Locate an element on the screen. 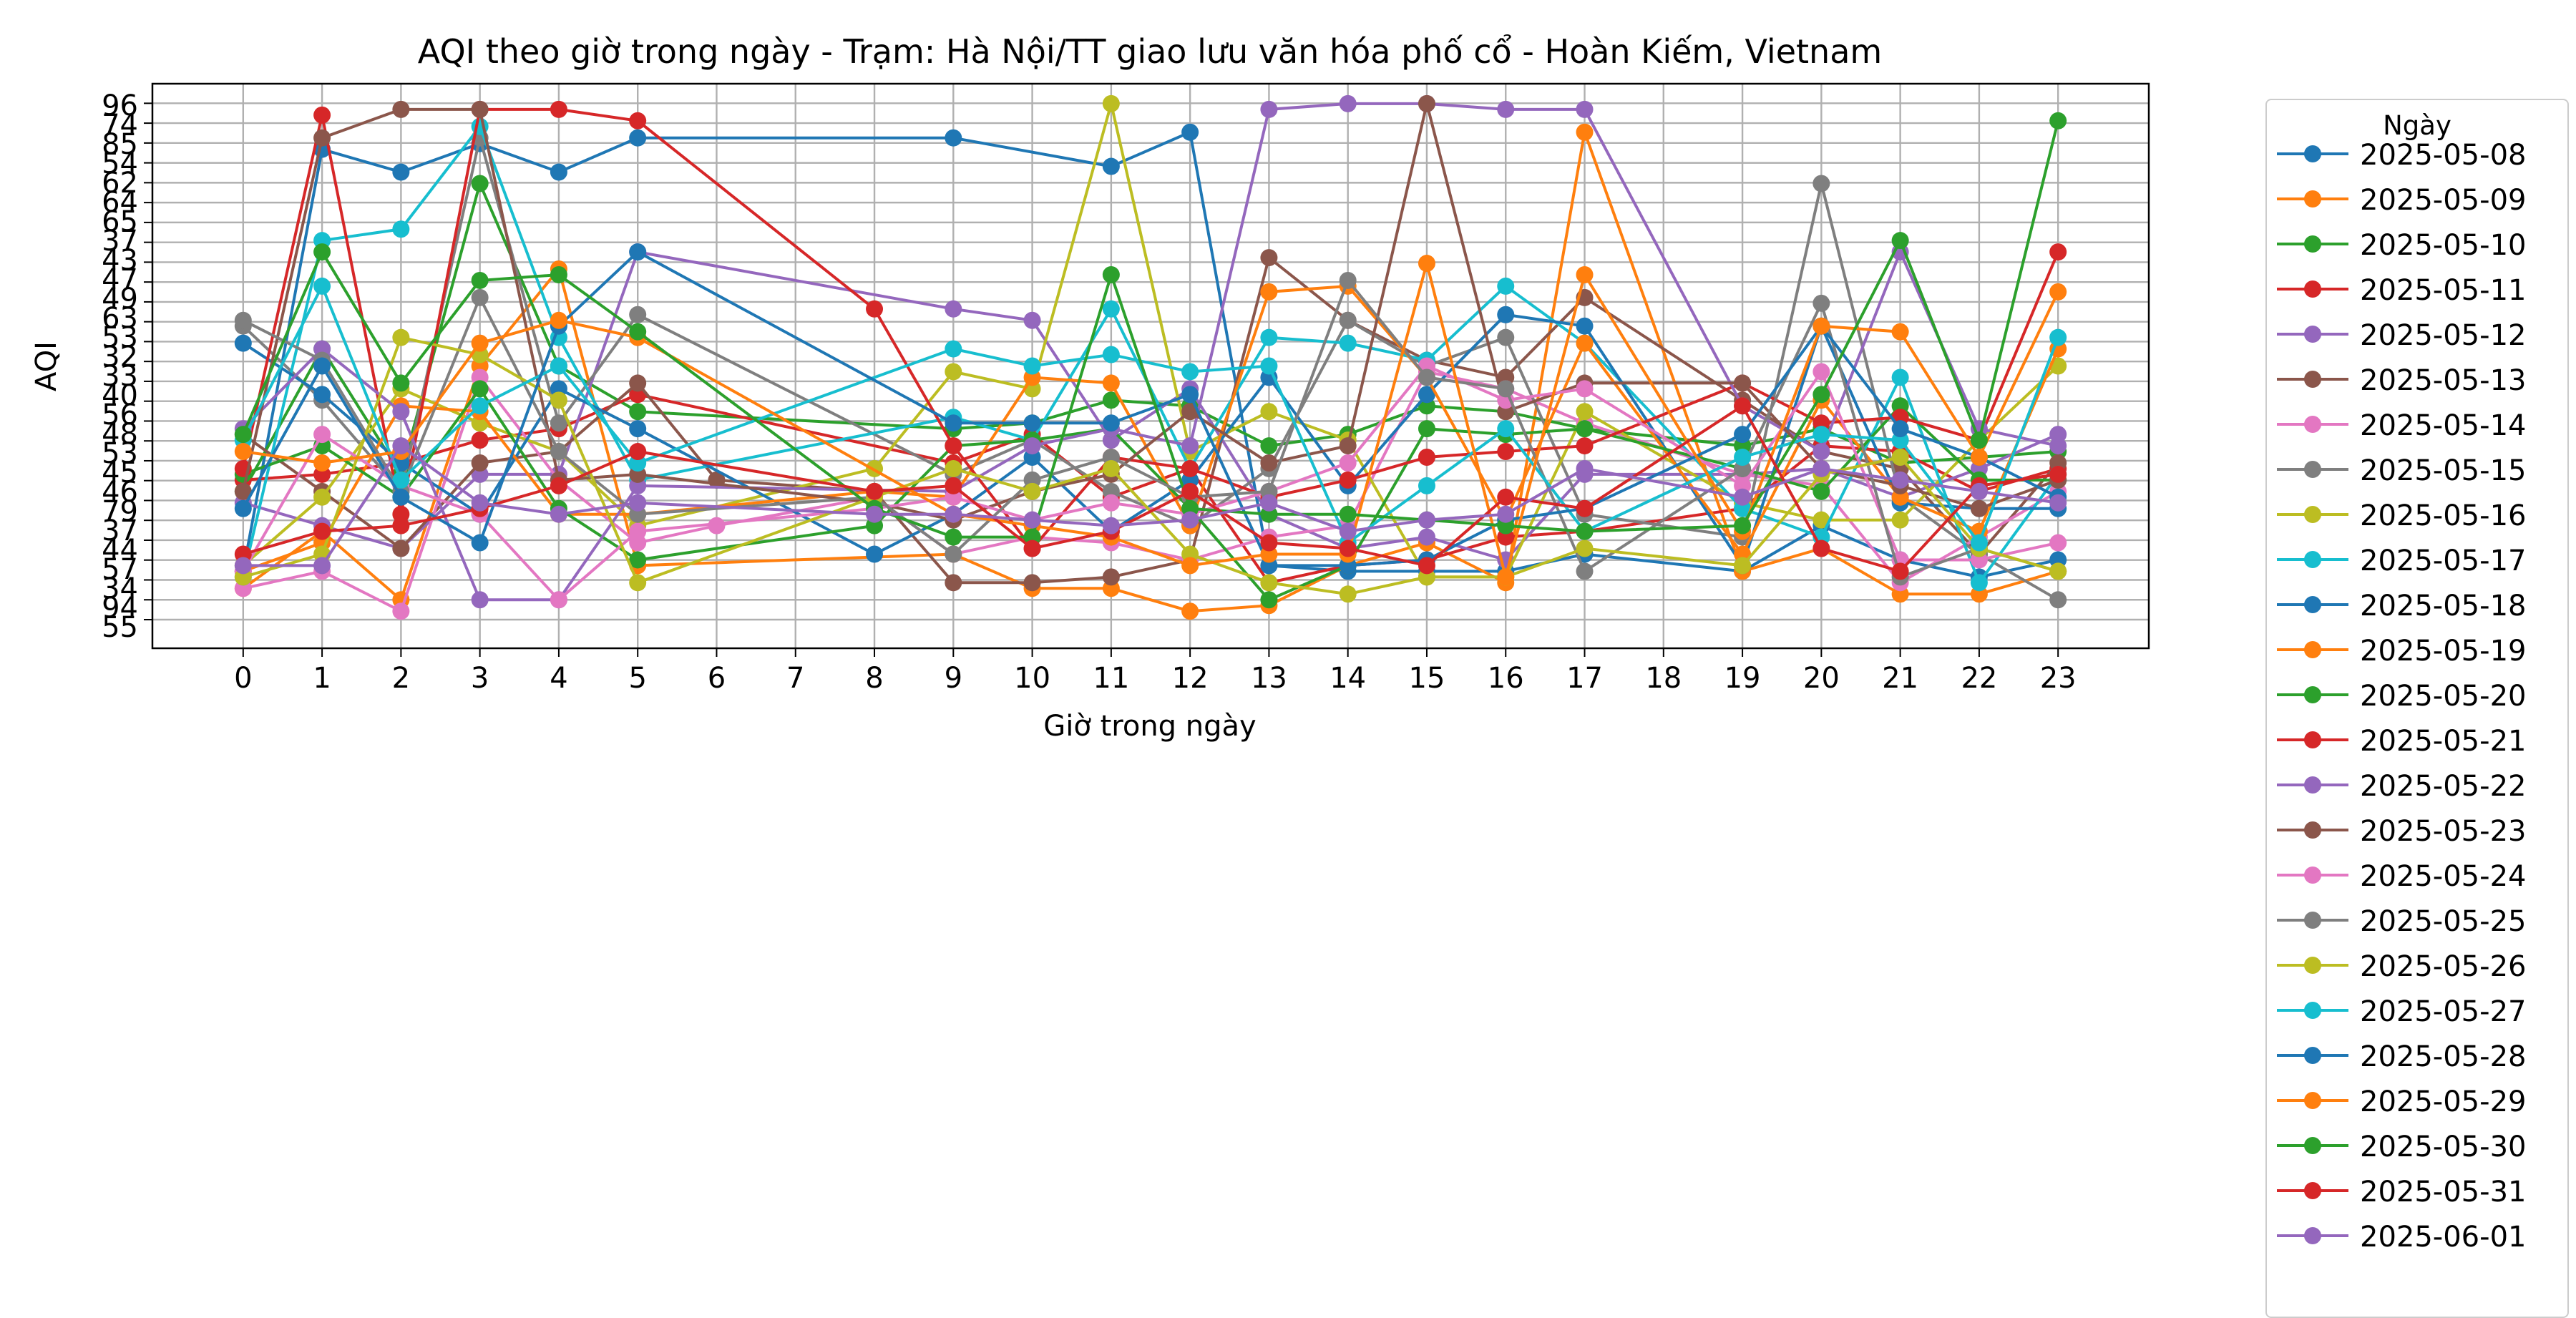  y-tick-label: 54 is located at coordinates (120, 163).